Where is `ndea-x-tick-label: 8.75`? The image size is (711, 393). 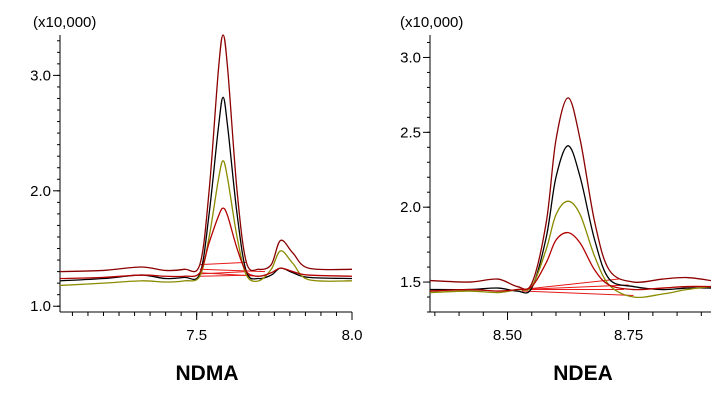 ndea-x-tick-label: 8.75 is located at coordinates (628, 335).